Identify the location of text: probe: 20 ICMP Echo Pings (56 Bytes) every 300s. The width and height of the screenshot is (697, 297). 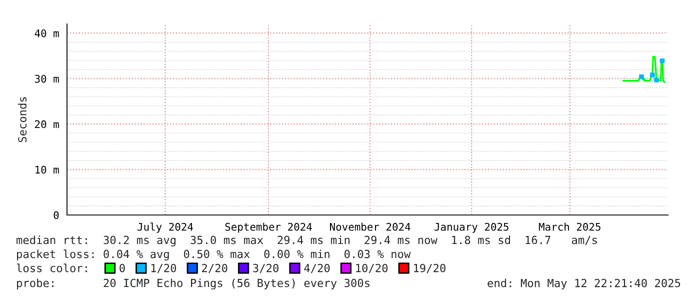
(193, 284).